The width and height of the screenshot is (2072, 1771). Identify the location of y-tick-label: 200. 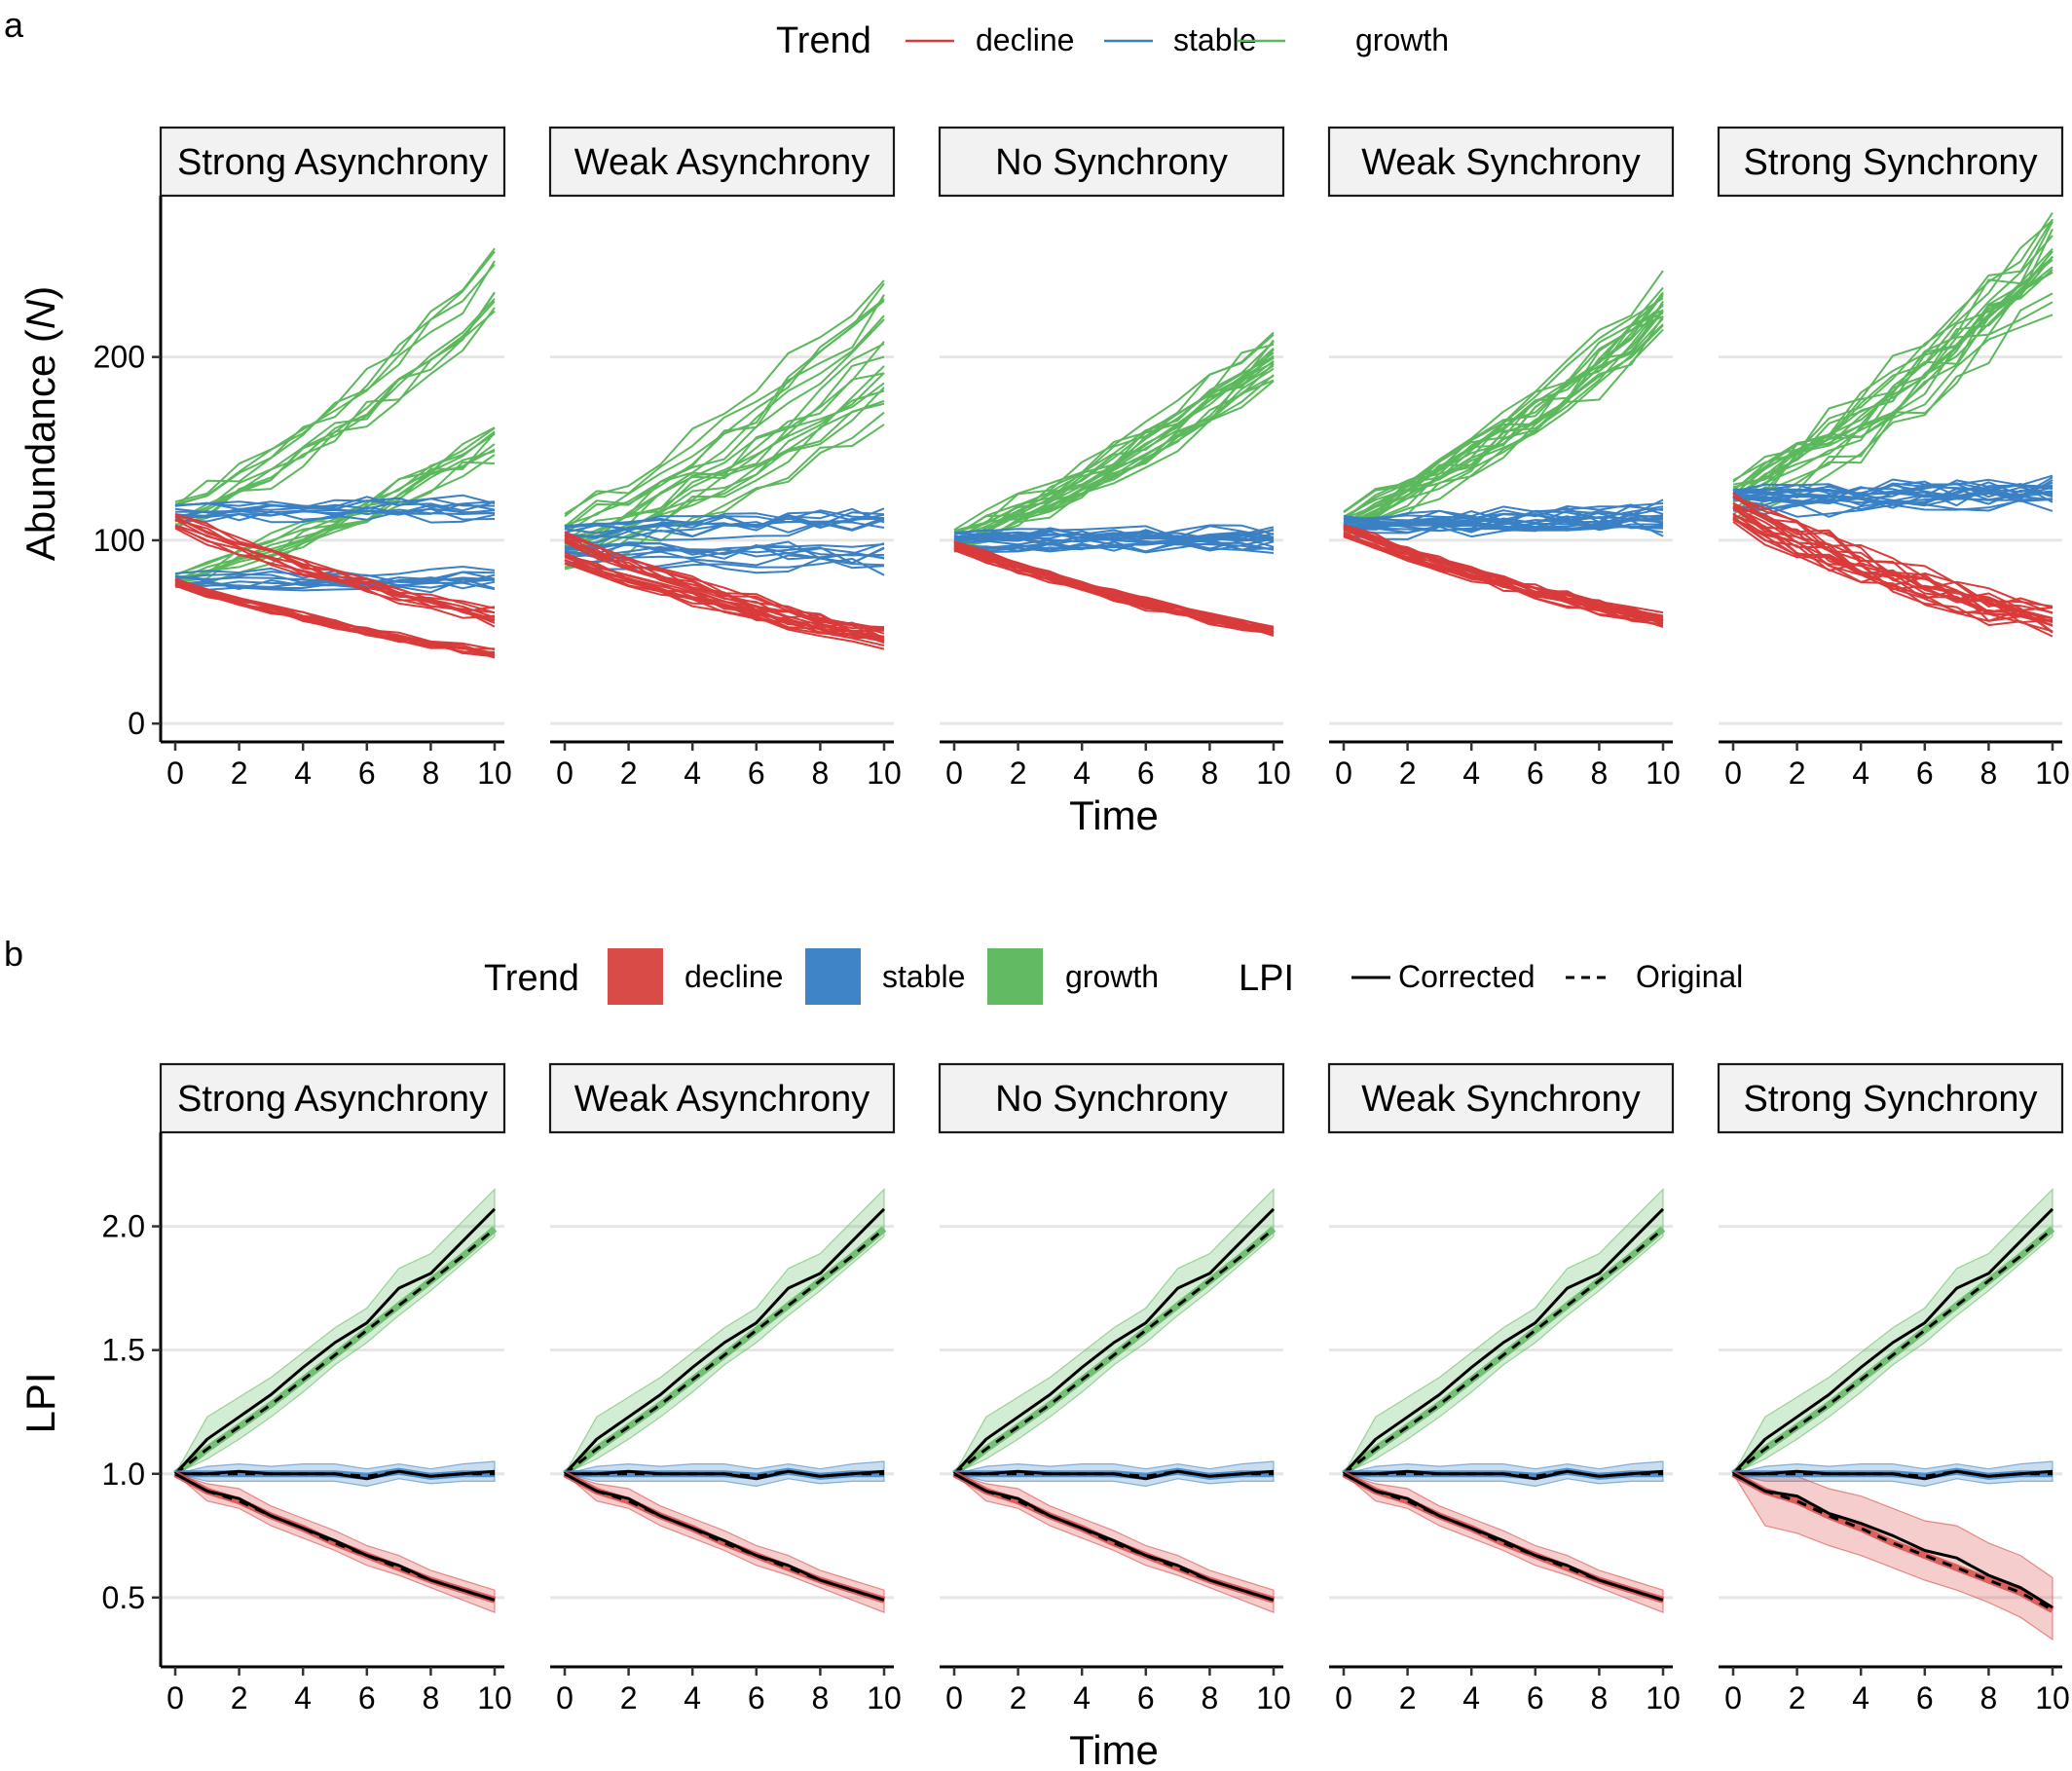
(119, 357).